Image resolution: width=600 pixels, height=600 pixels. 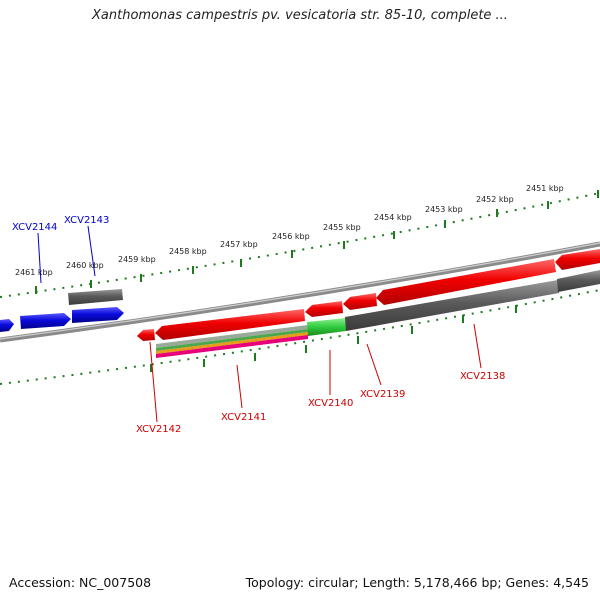 What do you see at coordinates (393, 217) in the screenshot?
I see `tick-label: 2454 kbp` at bounding box center [393, 217].